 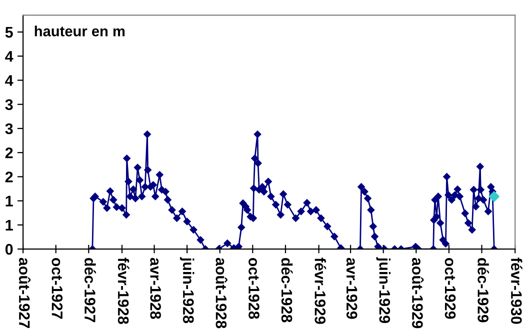 I want to click on x-tick-label: août-1927, so click(x=24, y=293).